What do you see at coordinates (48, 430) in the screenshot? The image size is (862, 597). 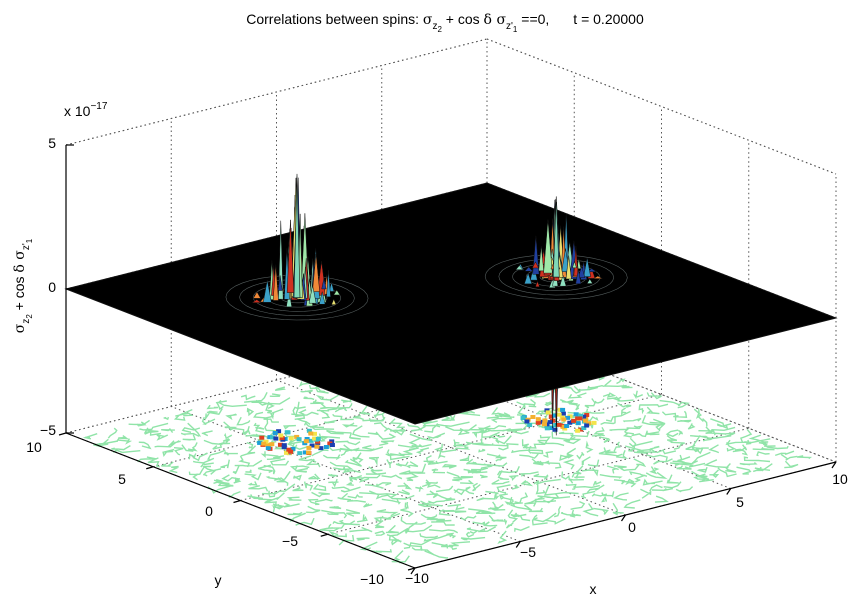 I see `z-tick-label: −5` at bounding box center [48, 430].